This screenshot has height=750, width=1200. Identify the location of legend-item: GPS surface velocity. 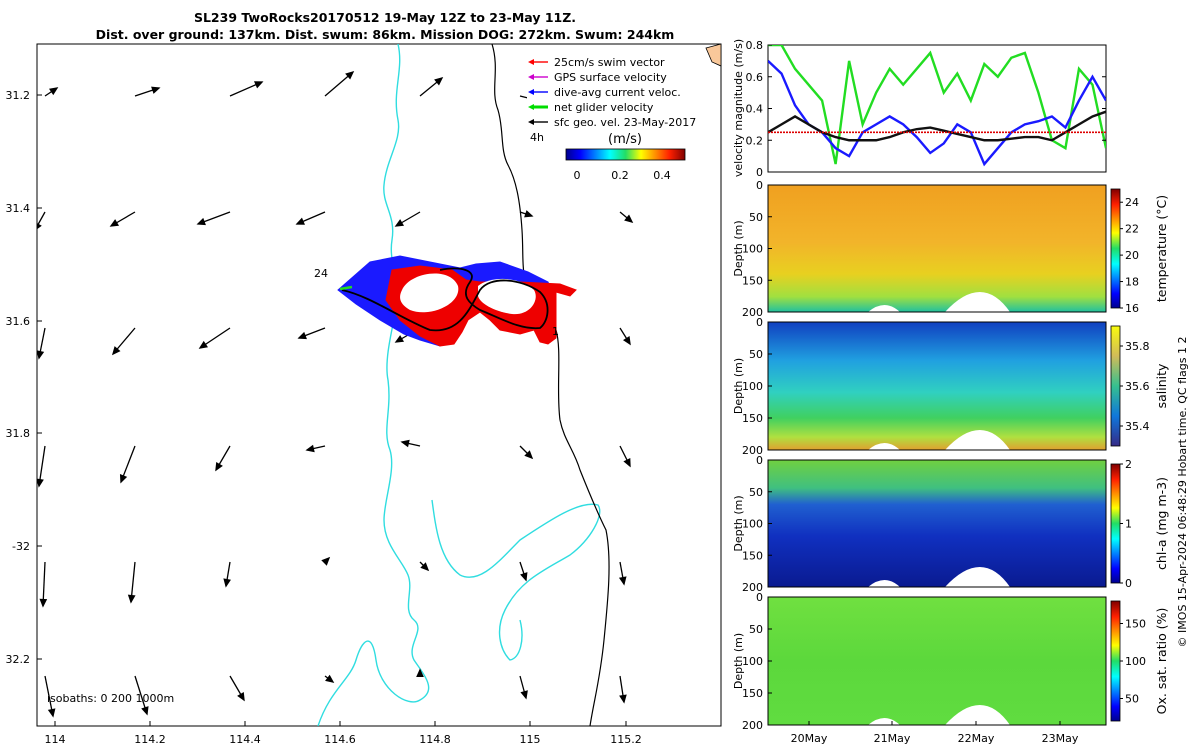
(597, 77).